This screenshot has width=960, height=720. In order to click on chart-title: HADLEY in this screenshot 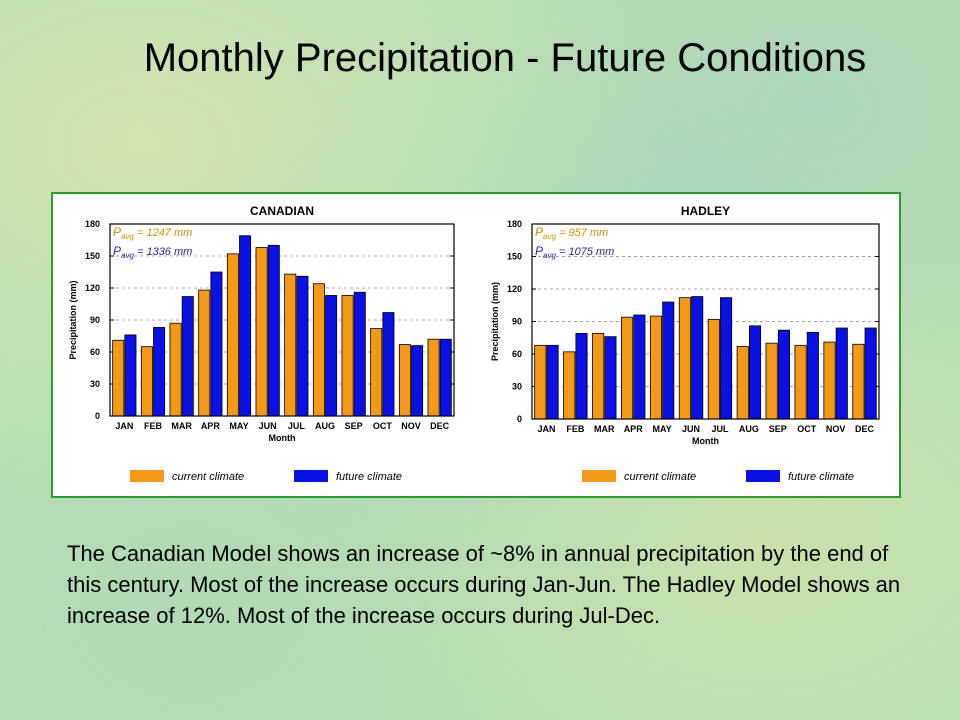, I will do `click(705, 211)`.